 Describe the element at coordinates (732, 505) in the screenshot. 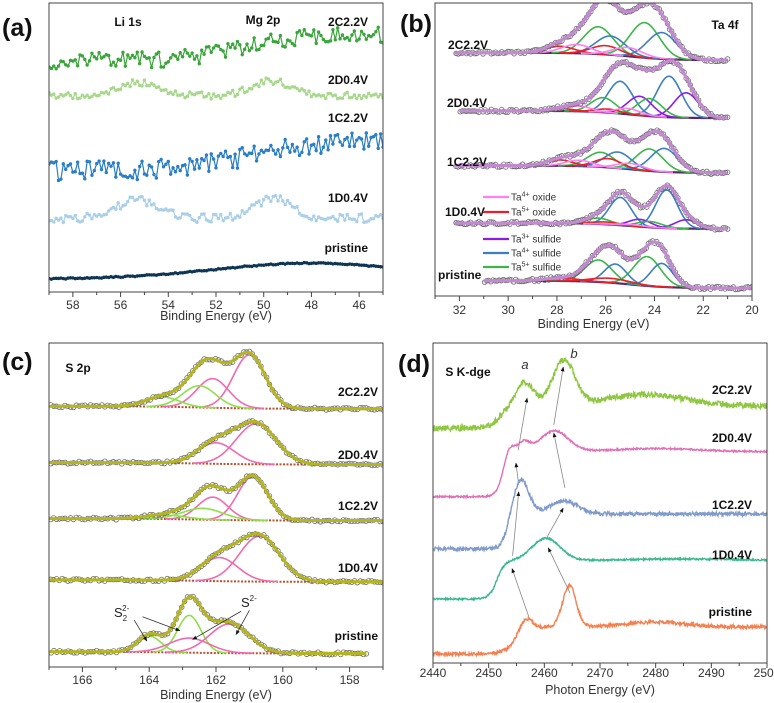

I see `series-label: 1C2.2V` at that location.